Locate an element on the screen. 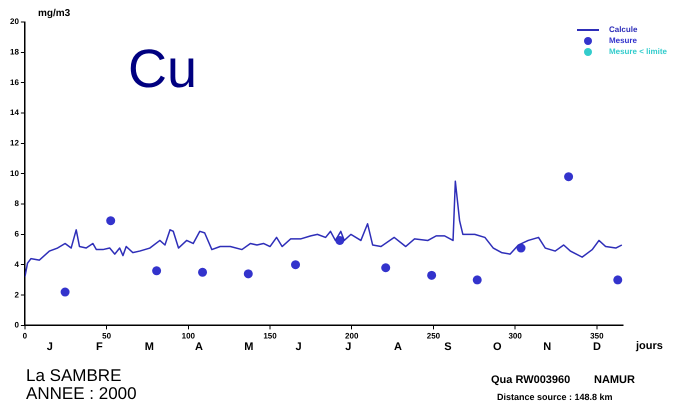 The image size is (675, 405). x-axis-title: jours is located at coordinates (649, 346).